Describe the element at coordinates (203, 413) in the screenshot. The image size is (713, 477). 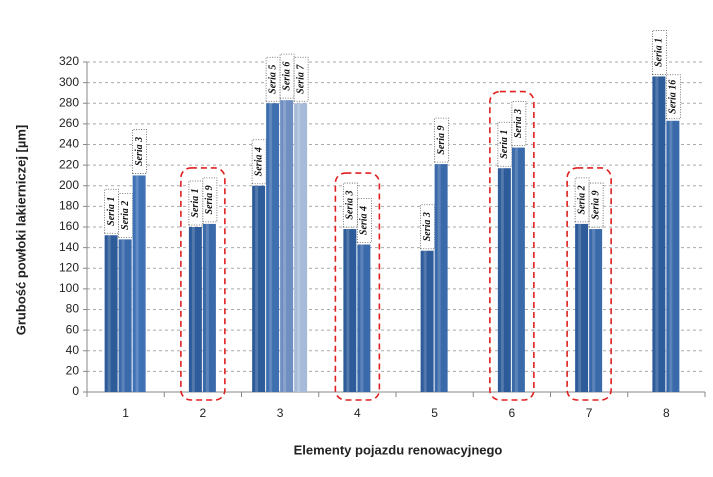
I see `x-tick-label: 2` at that location.